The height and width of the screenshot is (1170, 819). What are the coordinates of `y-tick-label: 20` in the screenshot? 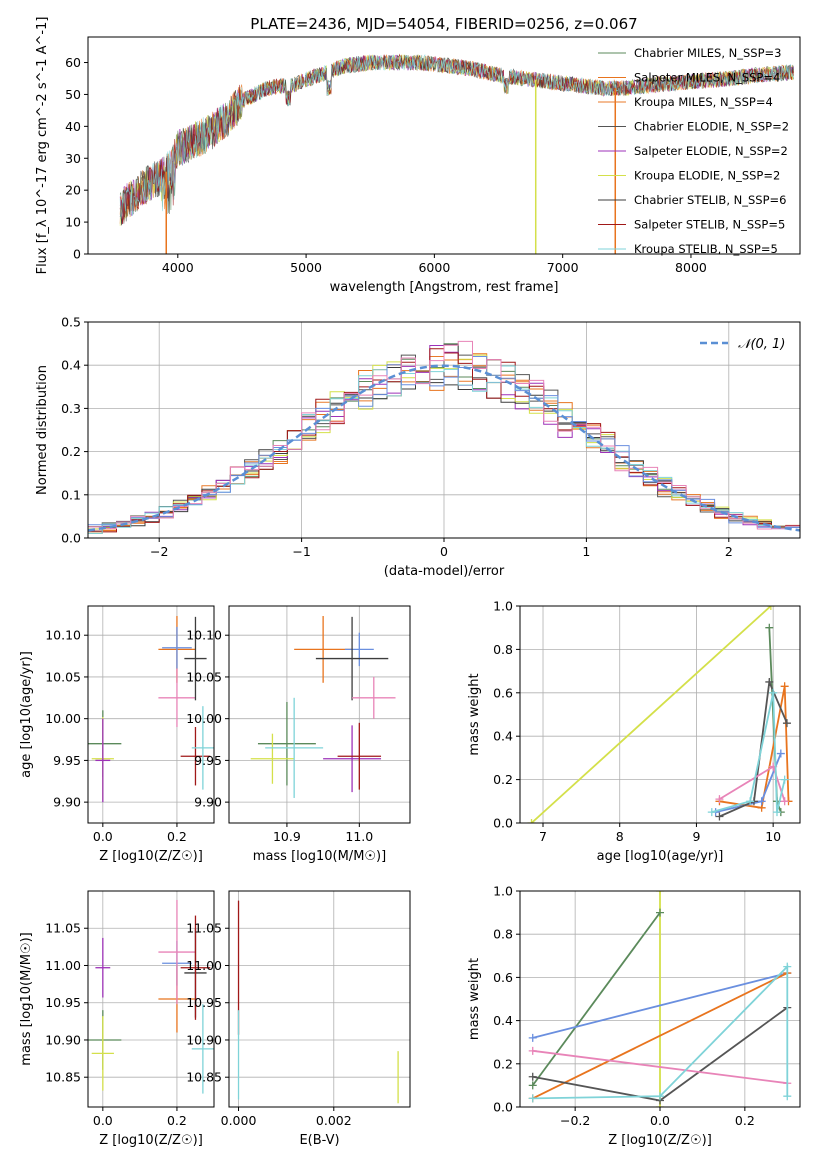 It's located at (73, 190).